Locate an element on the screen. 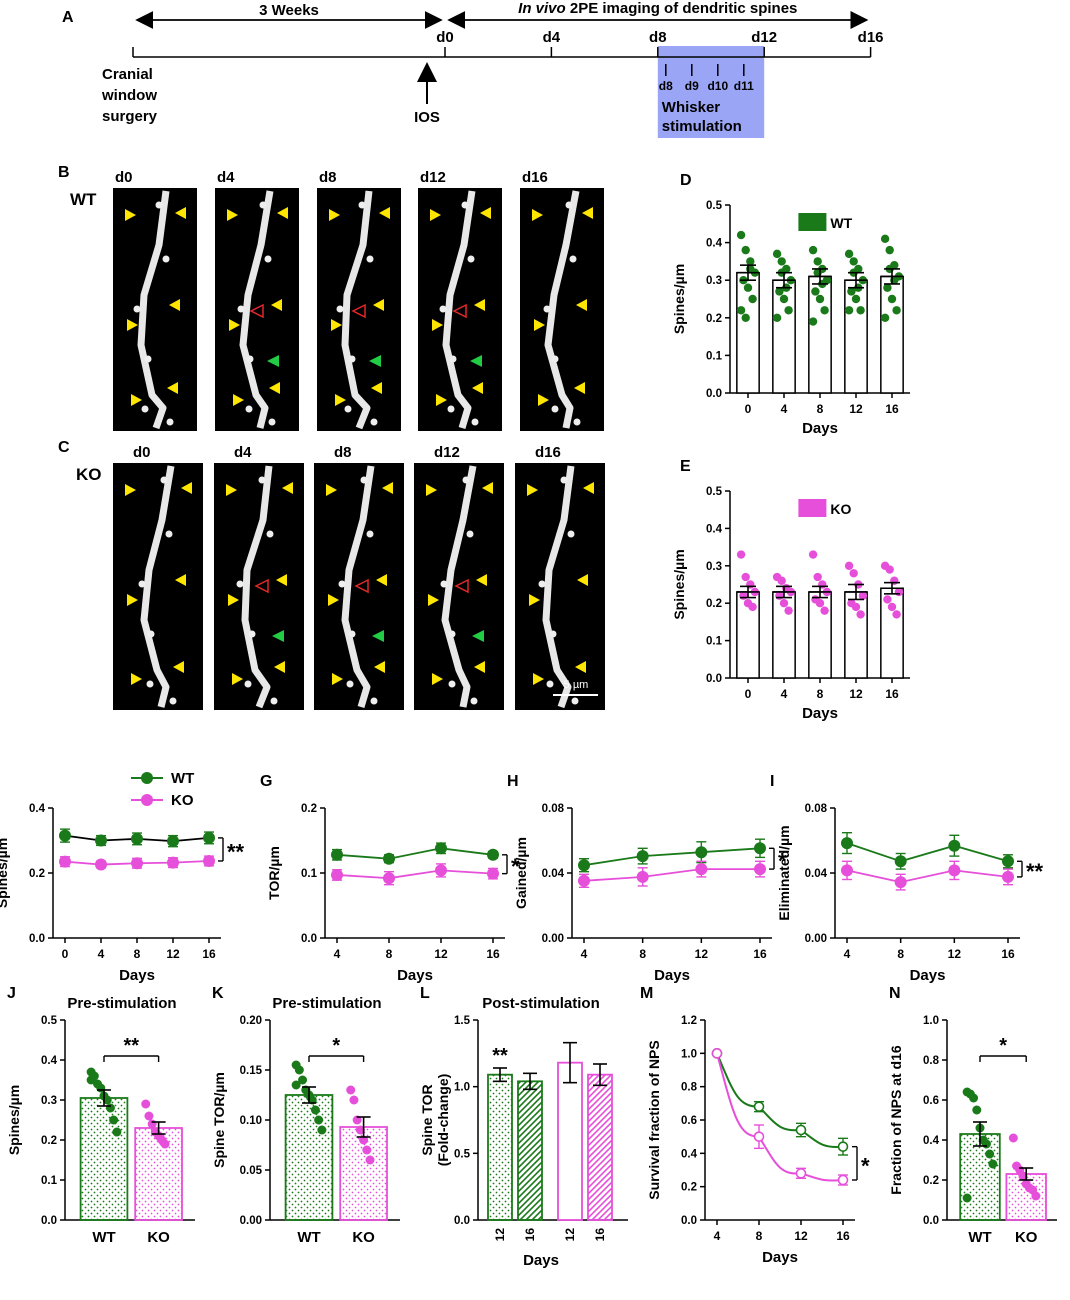 This screenshot has height=1300, width=1070. chart-H: H 0.00 0.04 0.08 Gained/µm 4 8 12 16 Days * is located at coordinates (647, 878).